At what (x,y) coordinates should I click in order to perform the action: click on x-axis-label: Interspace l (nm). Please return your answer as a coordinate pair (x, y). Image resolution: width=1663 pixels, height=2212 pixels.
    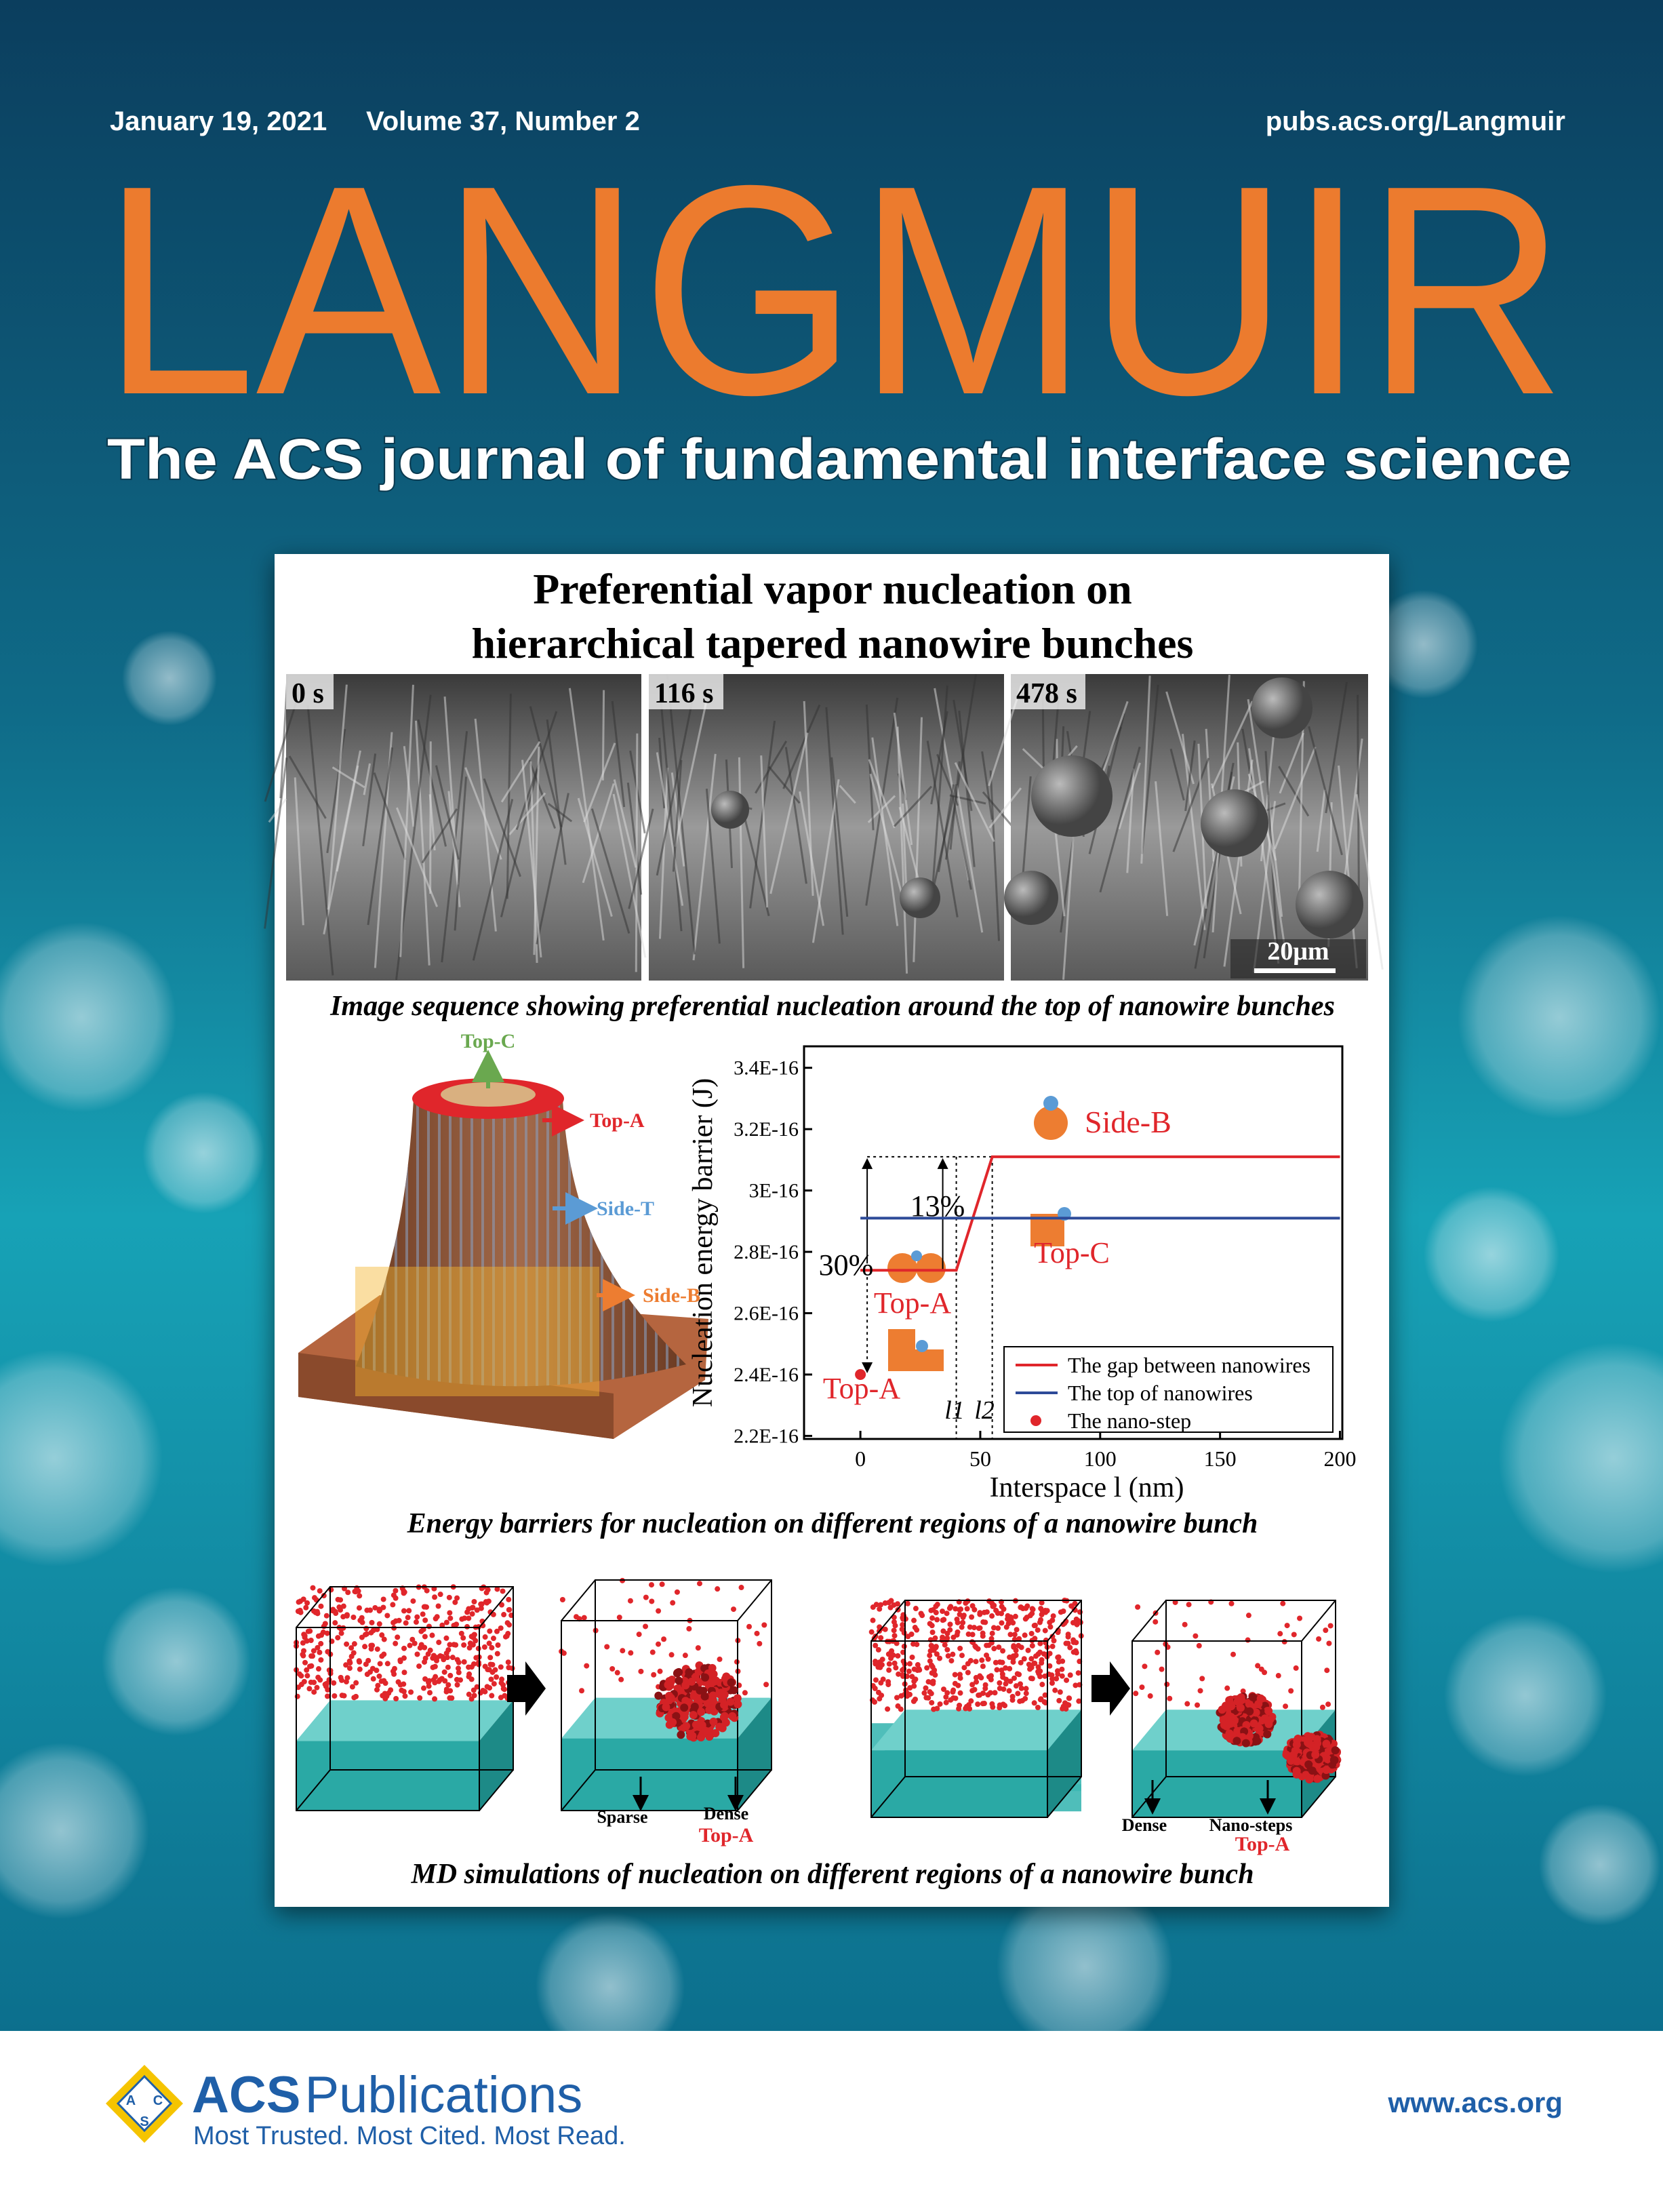
    Looking at the image, I should click on (1087, 1488).